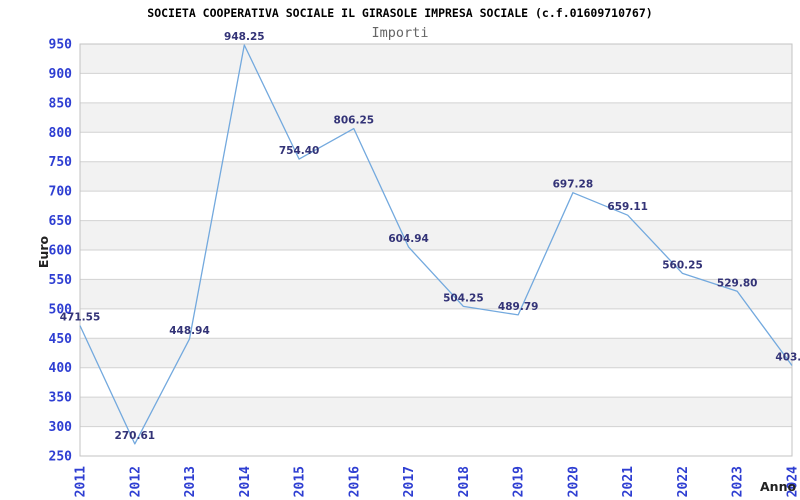 The height and width of the screenshot is (500, 800). Describe the element at coordinates (61, 192) in the screenshot. I see `y-tick-label: 700` at that location.